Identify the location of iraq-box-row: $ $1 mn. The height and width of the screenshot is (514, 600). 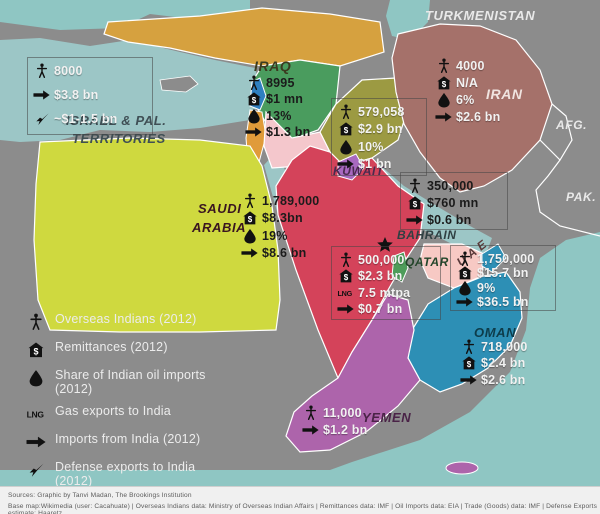
(274, 99).